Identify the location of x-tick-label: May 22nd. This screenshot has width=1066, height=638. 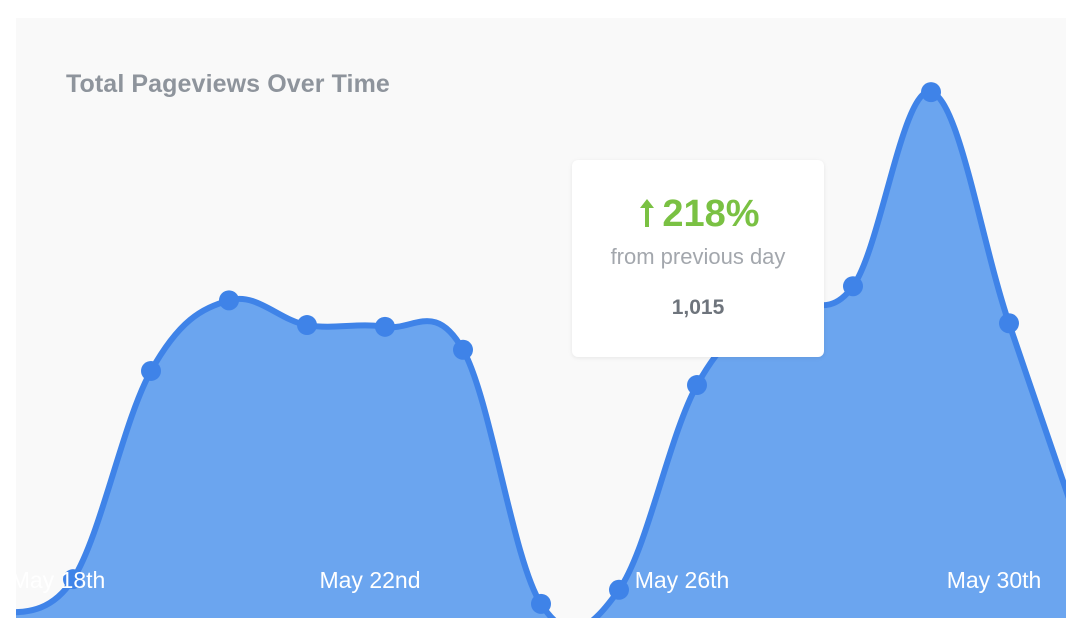
(369, 580).